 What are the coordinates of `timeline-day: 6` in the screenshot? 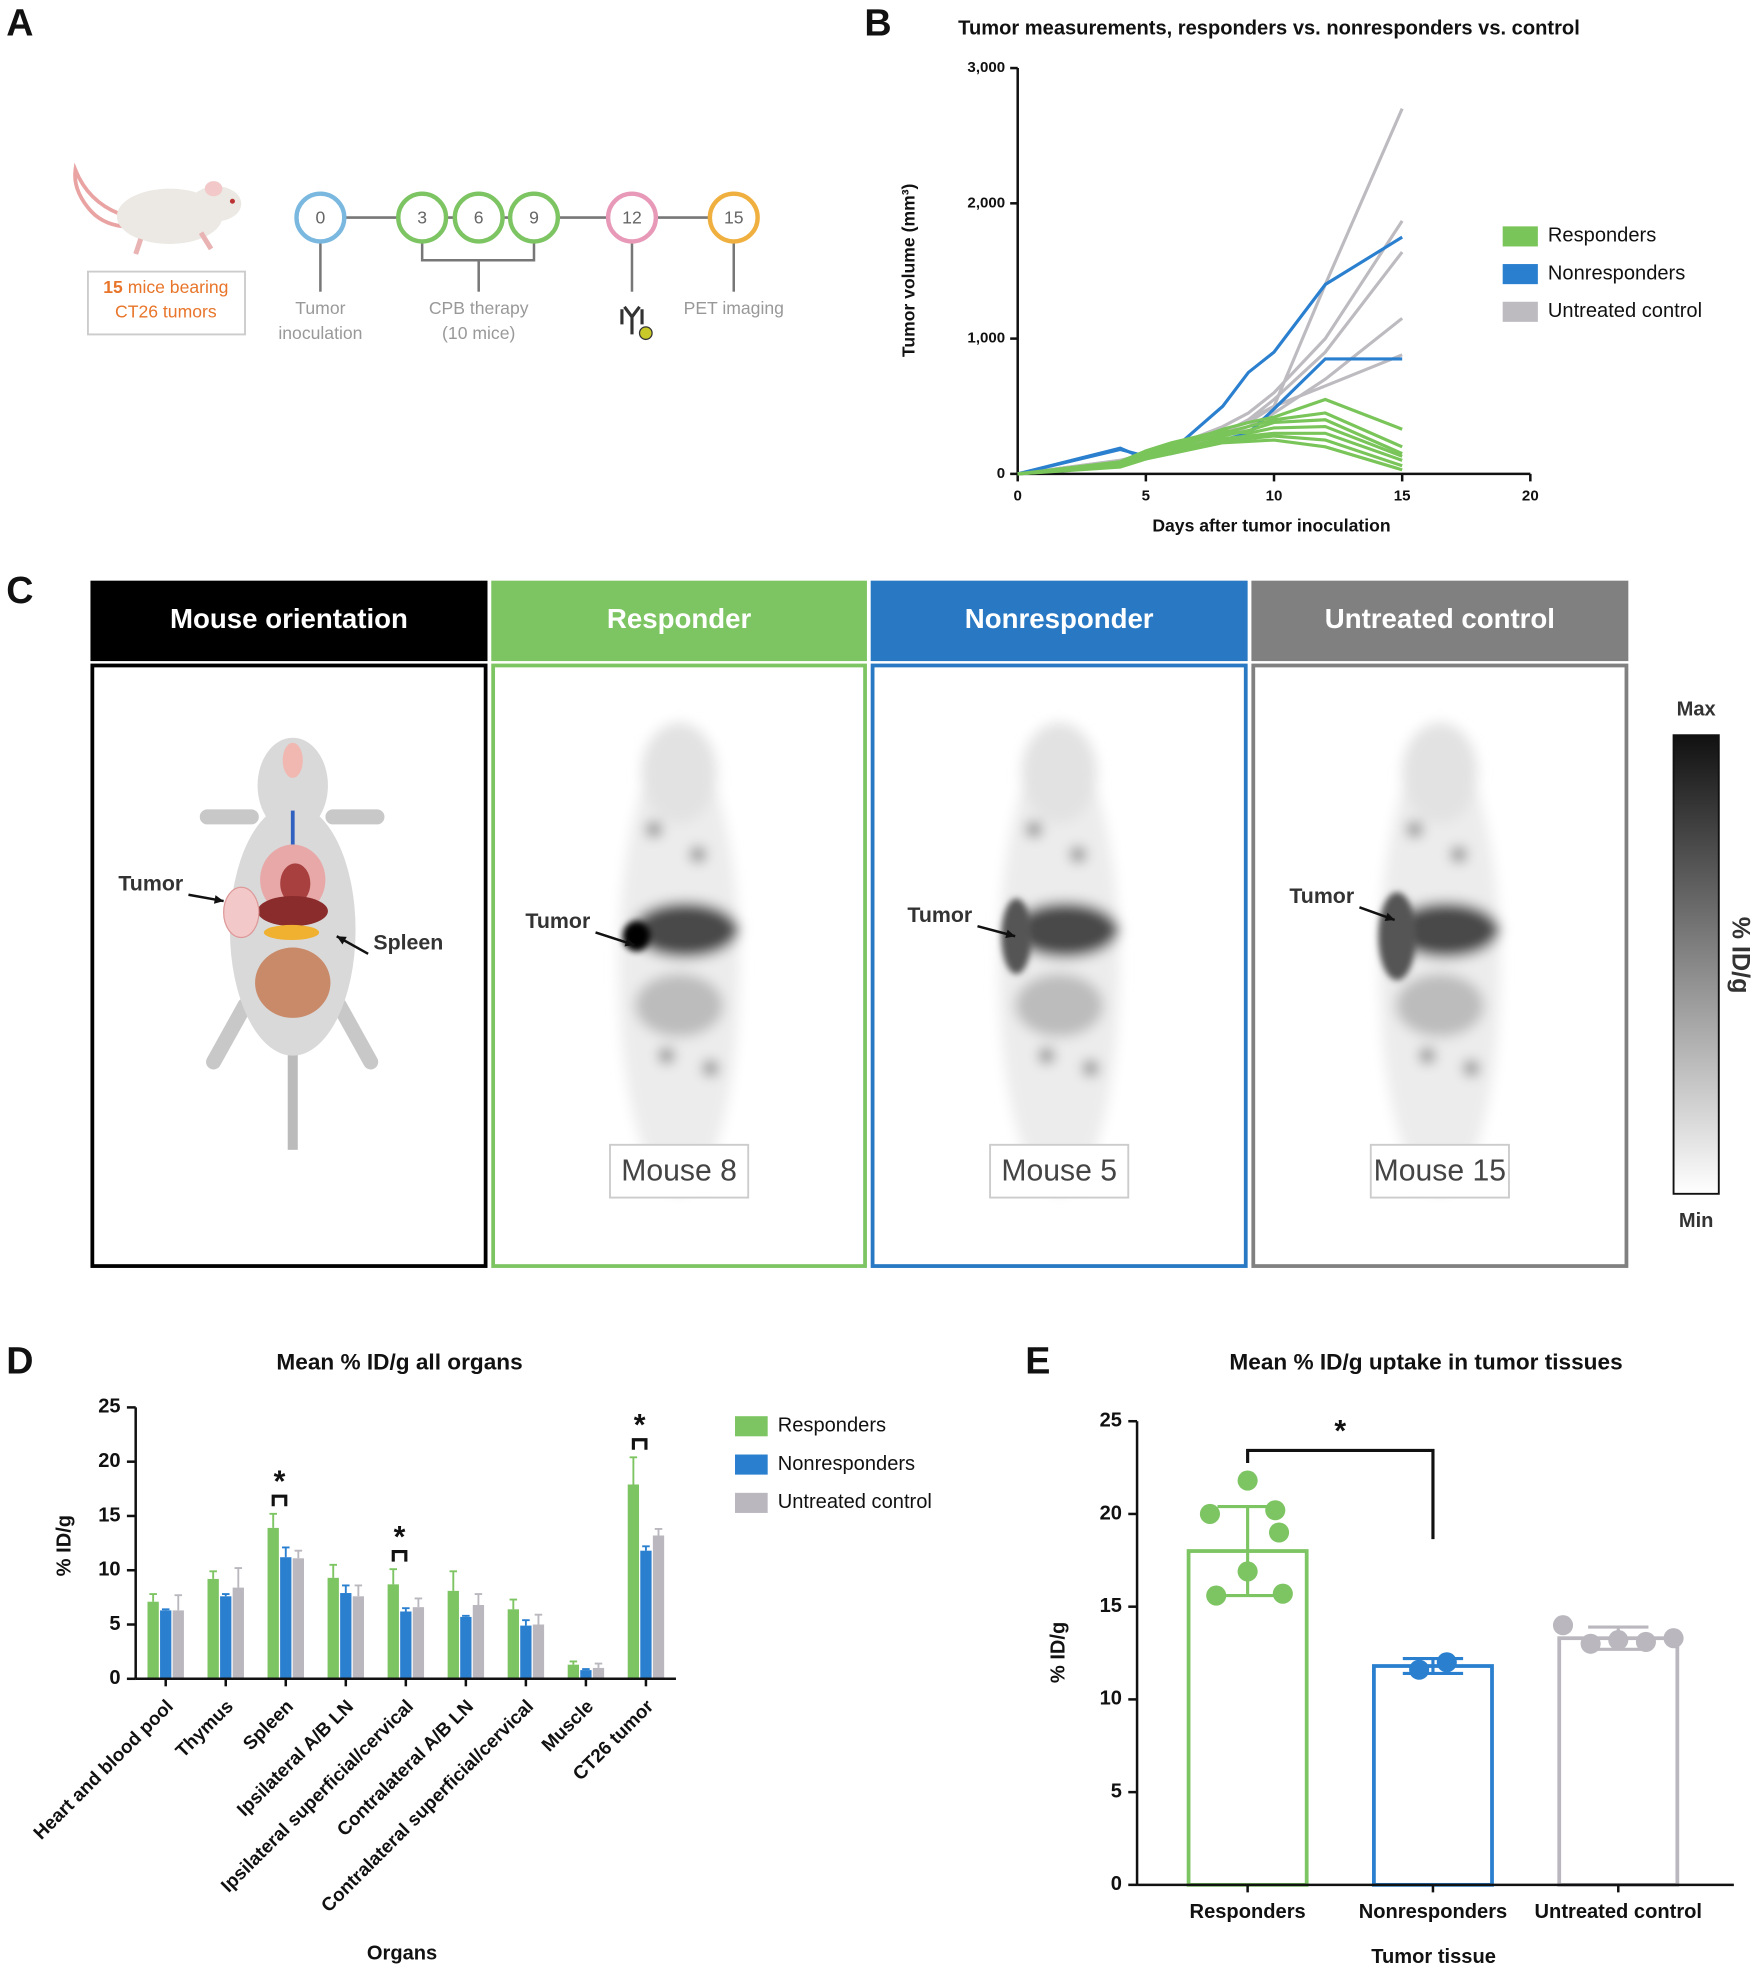 It's located at (479, 217).